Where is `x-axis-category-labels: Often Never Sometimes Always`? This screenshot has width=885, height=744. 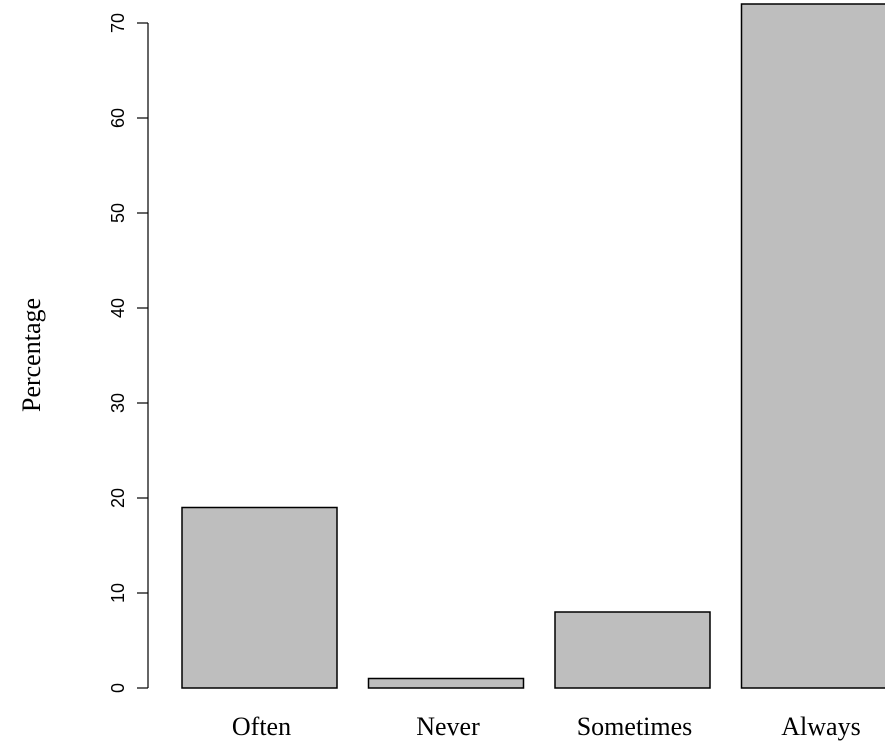 x-axis-category-labels: Often Never Sometimes Always is located at coordinates (546, 726).